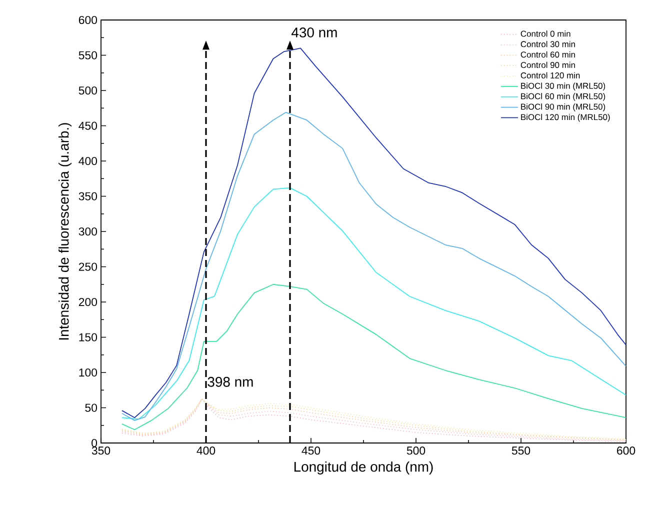  Describe the element at coordinates (563, 97) in the screenshot. I see `legend-label: BiOCl 60 min (MRL50)` at that location.